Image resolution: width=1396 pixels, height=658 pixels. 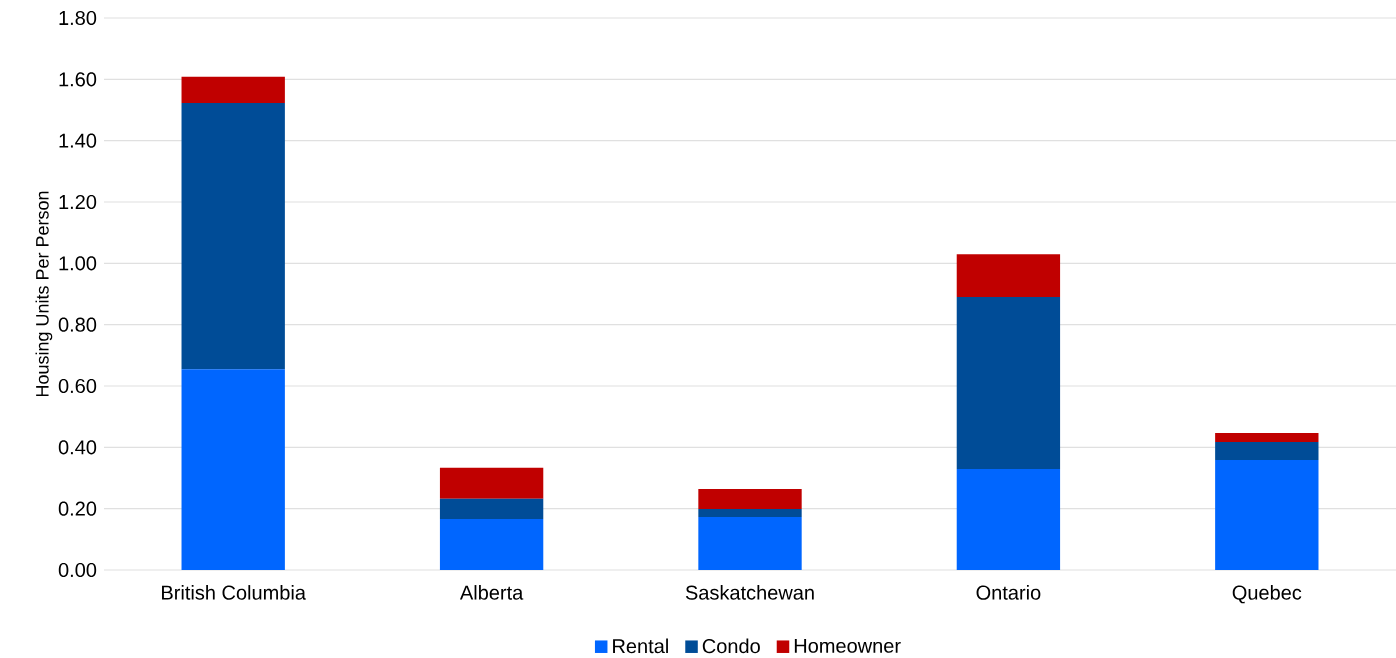 I want to click on y-axis-title: Housing Units Per Person, so click(x=44, y=294).